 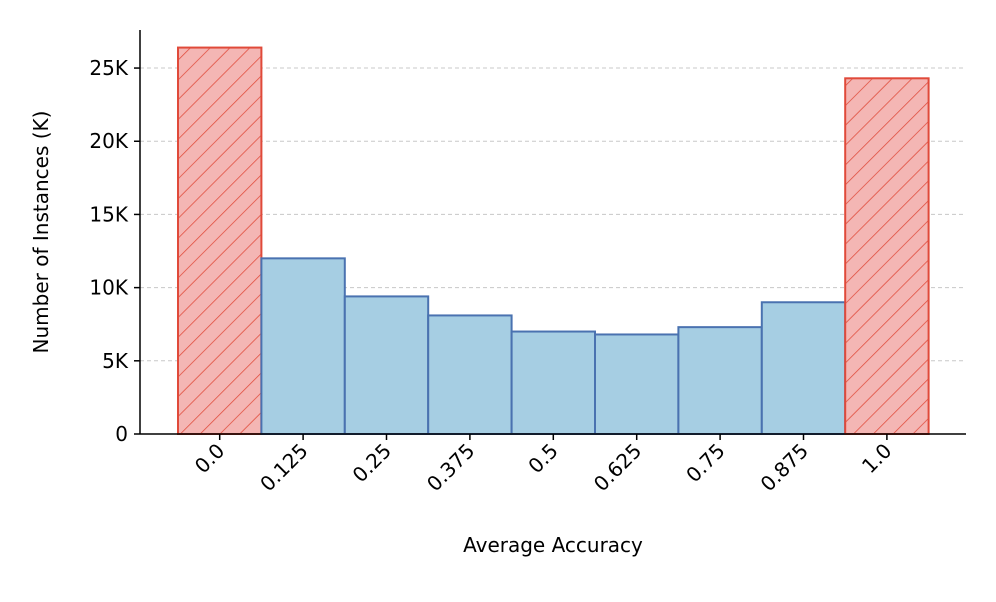 I want to click on x-axis-label: Average Accuracy, so click(x=553, y=545).